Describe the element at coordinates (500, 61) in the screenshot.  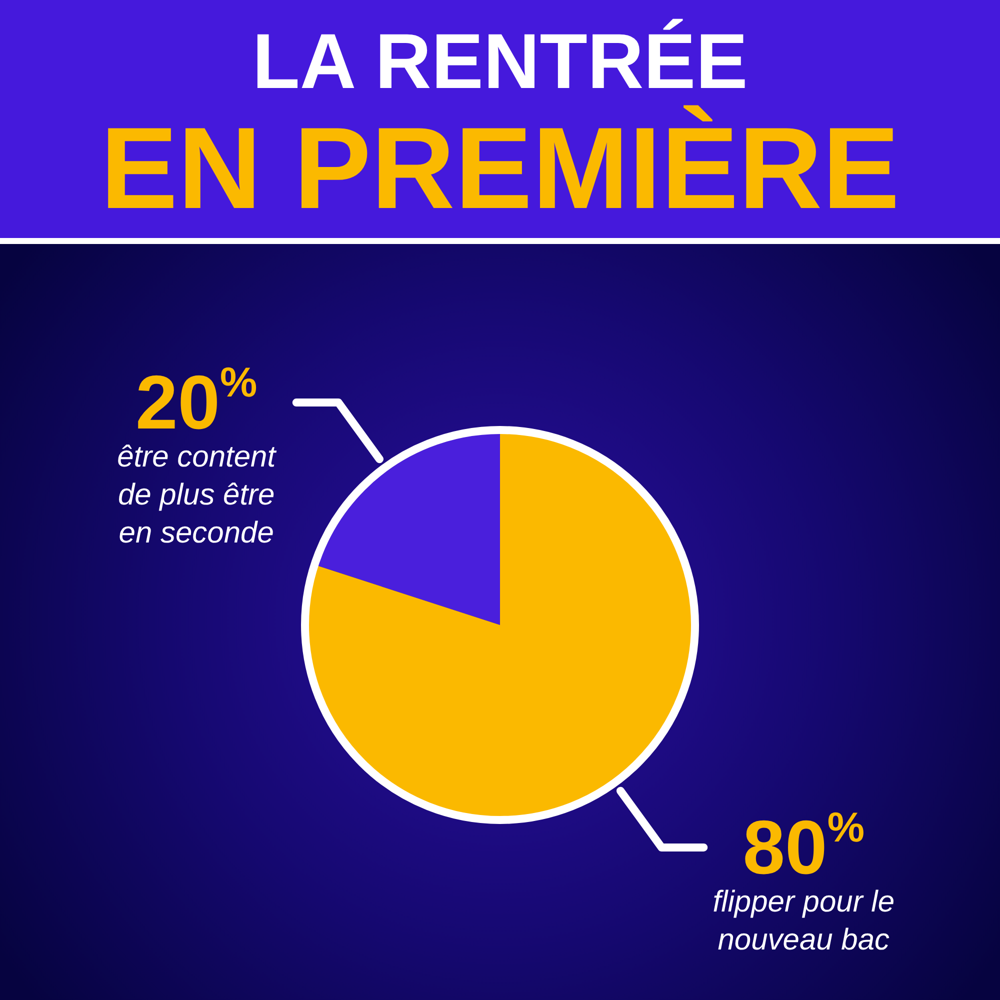
I see `chart-title: LA RENTRÉE` at that location.